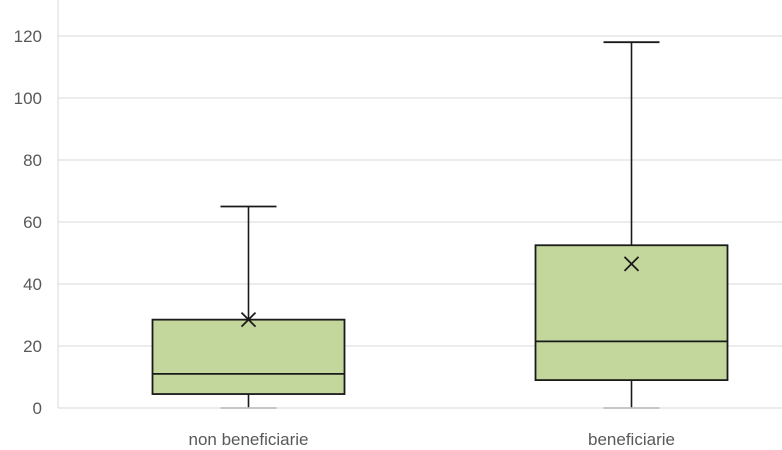  I want to click on y-tick-label-40: 40, so click(32, 284).